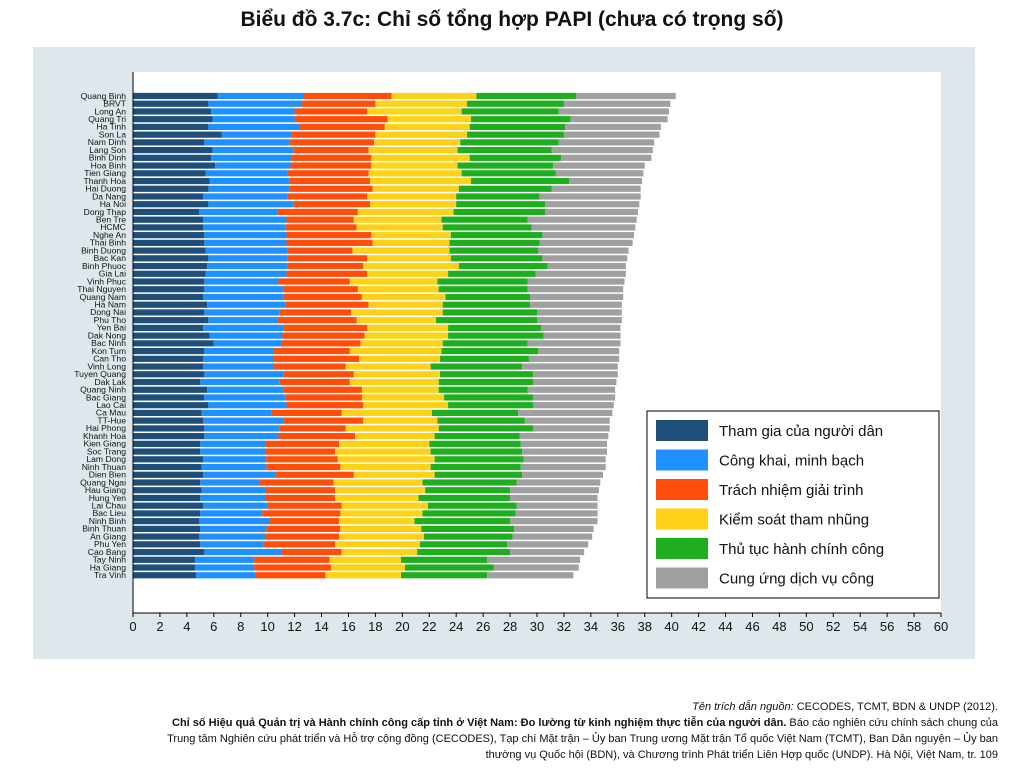 The height and width of the screenshot is (768, 1024). Describe the element at coordinates (402, 626) in the screenshot. I see `x-tick-label: 20` at that location.